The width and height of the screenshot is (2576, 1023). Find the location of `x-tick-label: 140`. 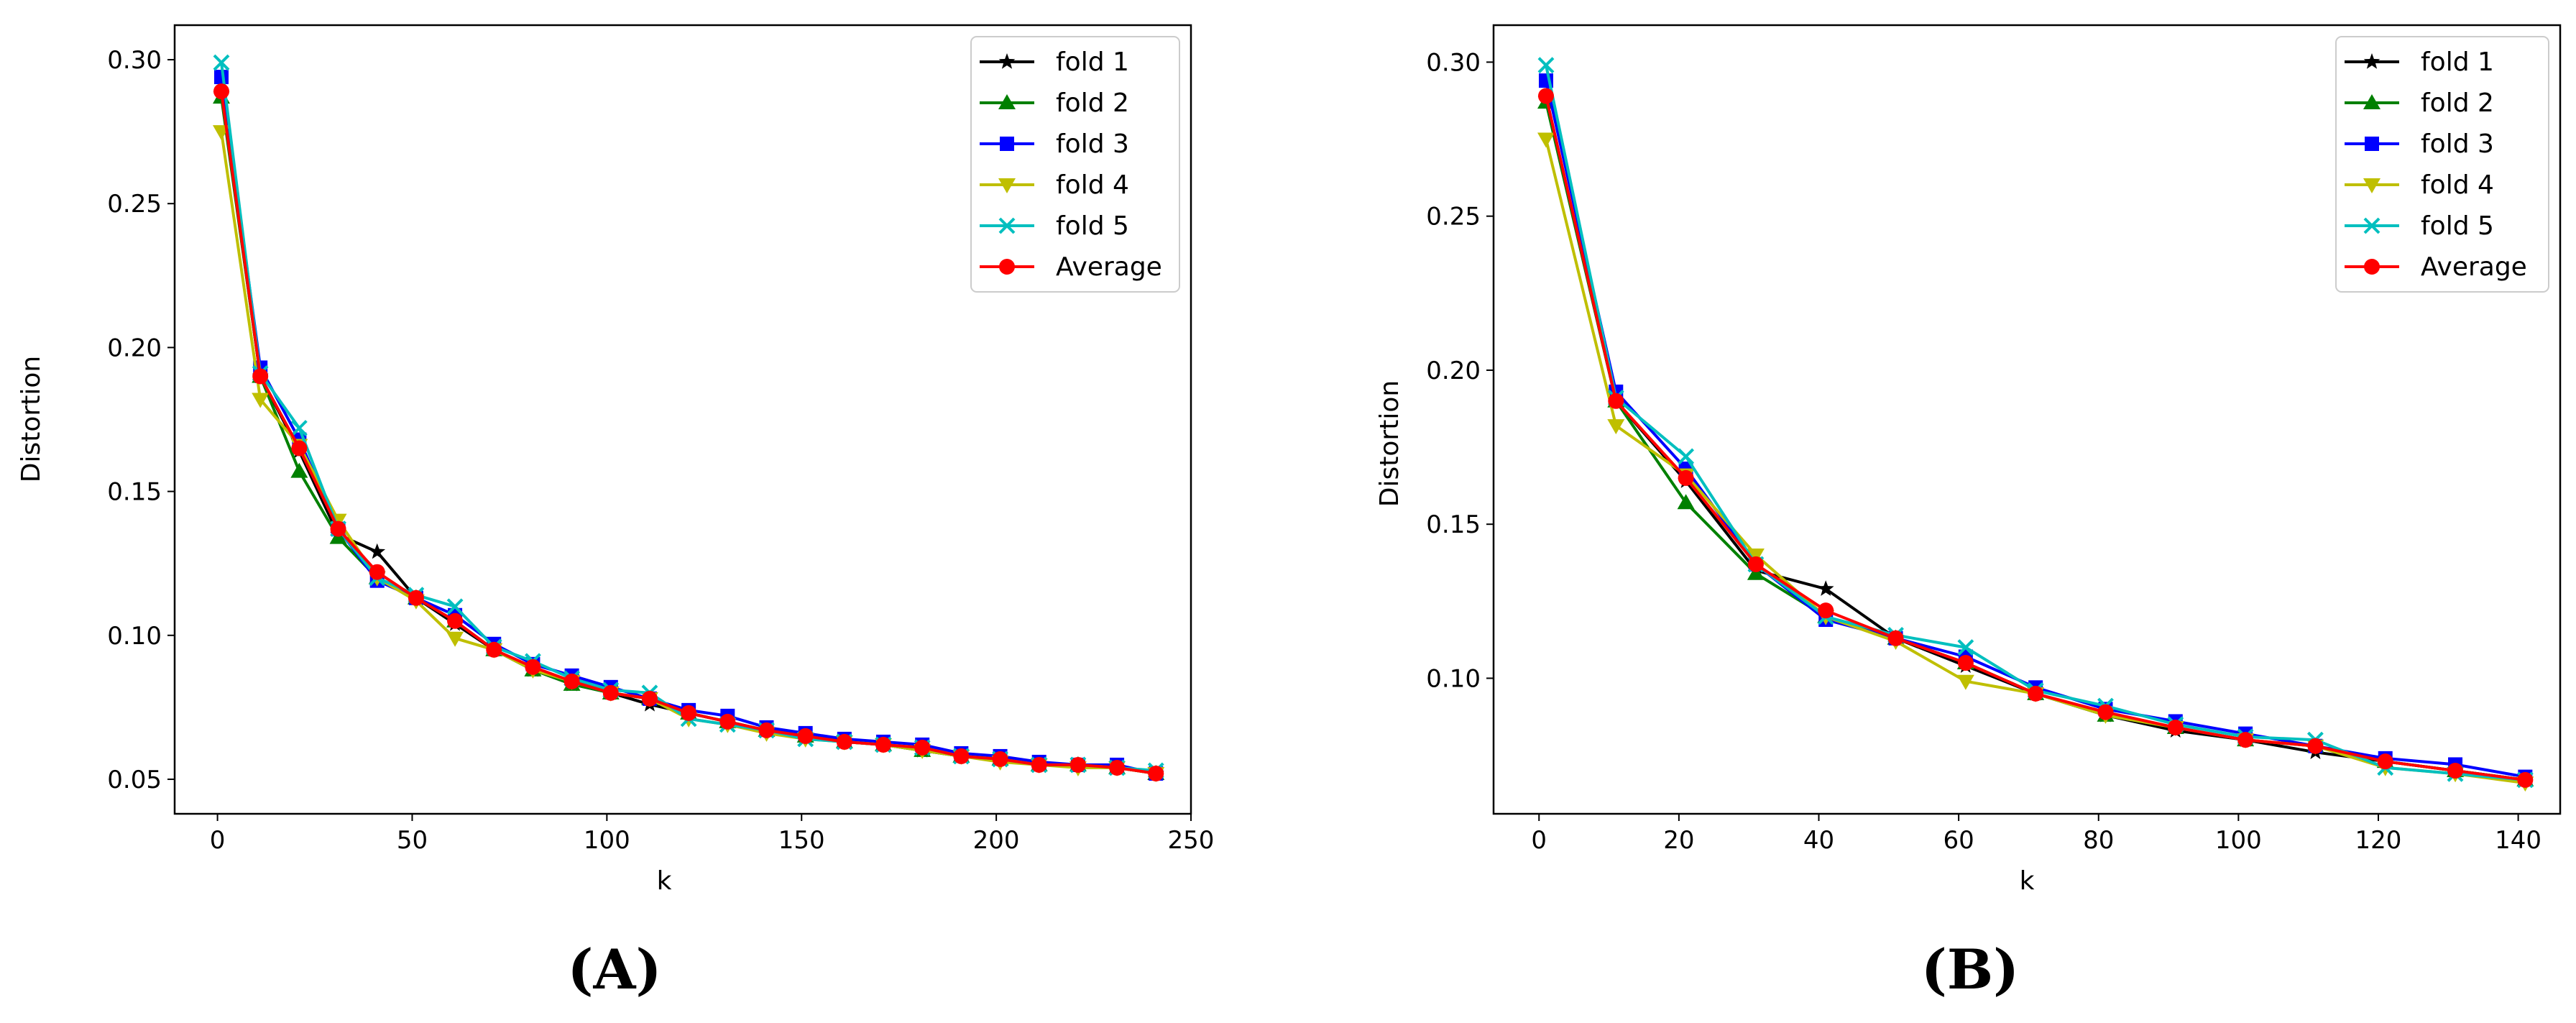

x-tick-label: 140 is located at coordinates (2518, 840).